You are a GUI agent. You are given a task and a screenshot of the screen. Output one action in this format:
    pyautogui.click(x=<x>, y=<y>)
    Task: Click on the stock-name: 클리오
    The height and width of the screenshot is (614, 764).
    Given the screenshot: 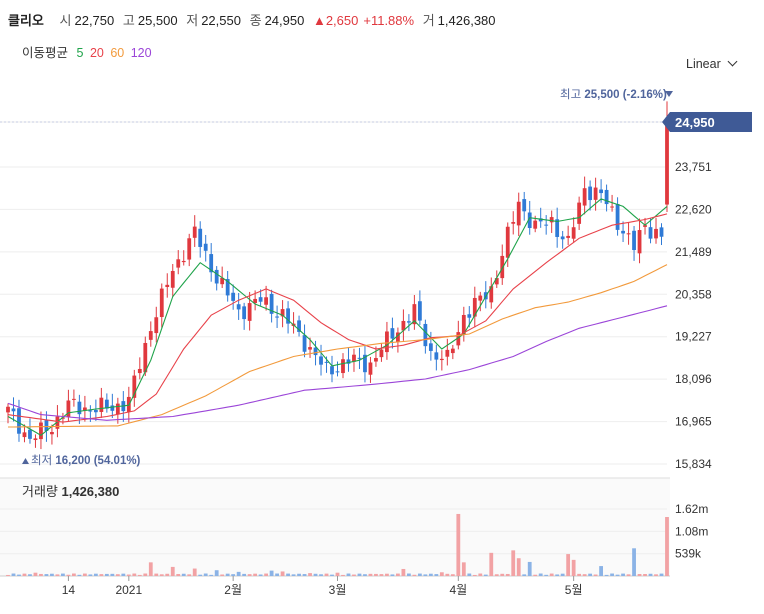 What is the action you would take?
    pyautogui.click(x=26, y=20)
    